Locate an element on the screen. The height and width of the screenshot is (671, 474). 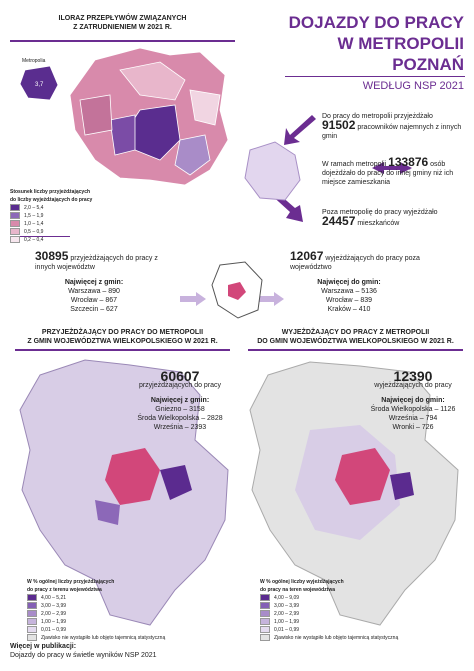
legend-label: 2,0 – 5,4 is located at coordinates (34, 208).